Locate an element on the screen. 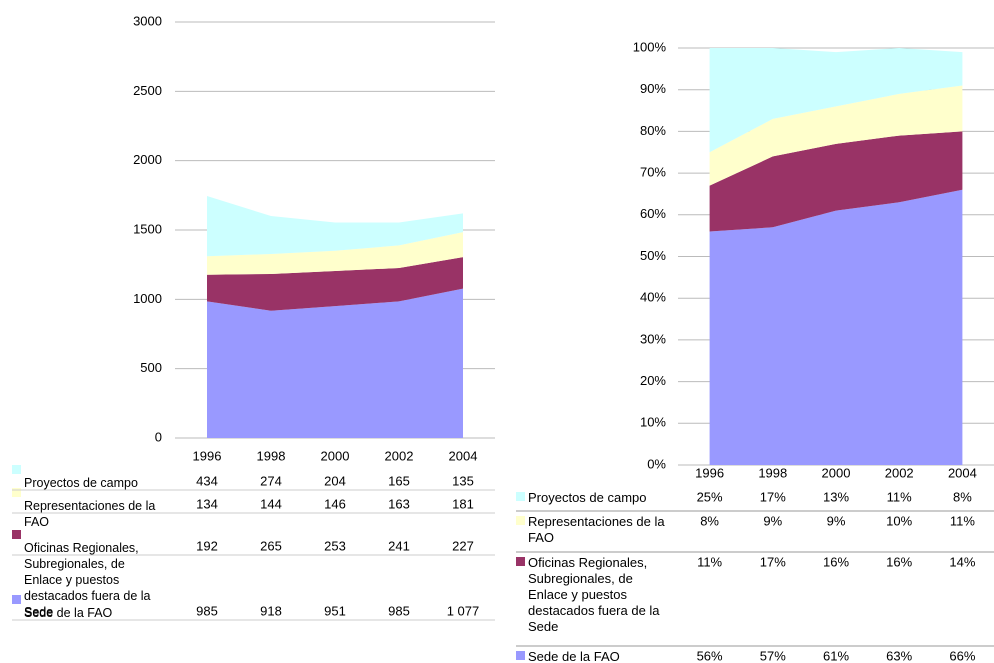 The width and height of the screenshot is (994, 663). table-value: 57% is located at coordinates (773, 655).